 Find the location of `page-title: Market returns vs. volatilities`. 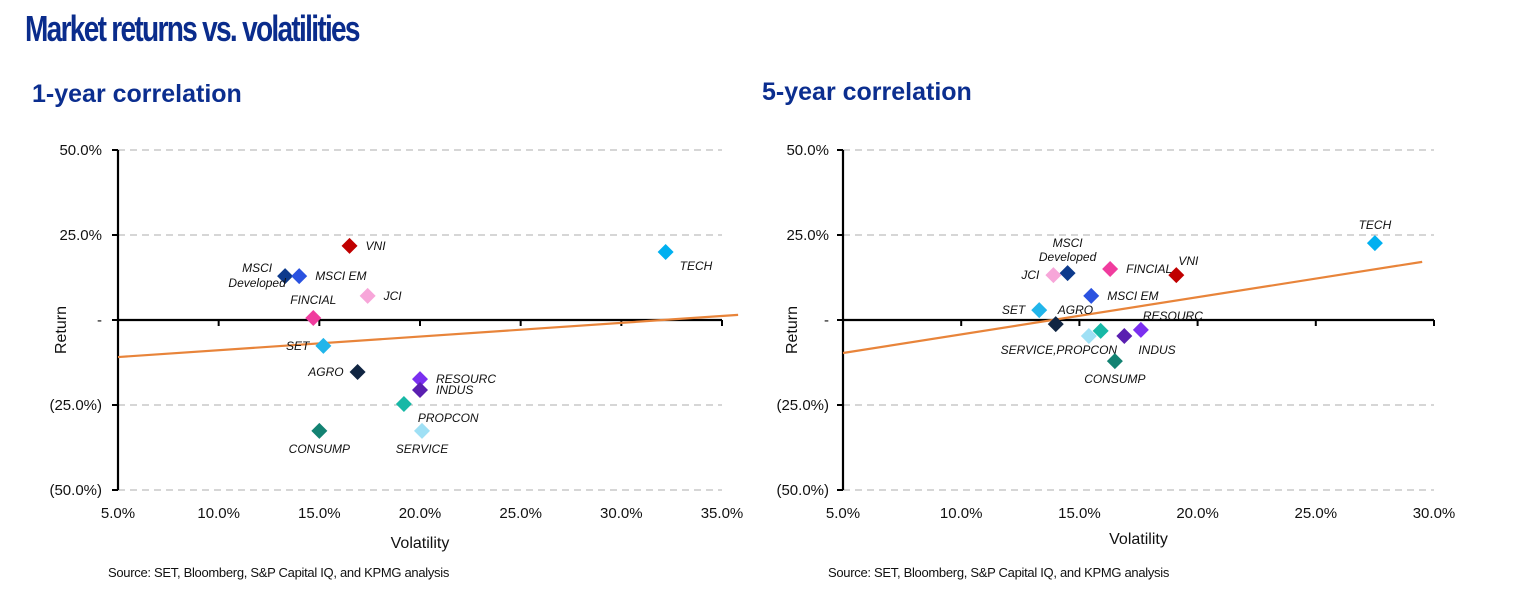

page-title: Market returns vs. volatilities is located at coordinates (193, 28).